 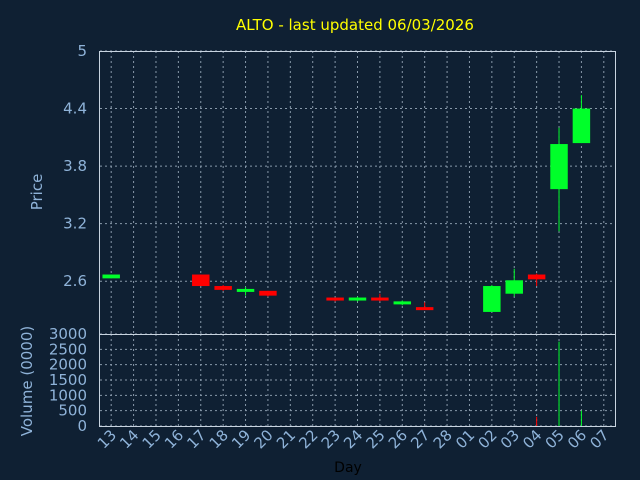 What do you see at coordinates (37, 192) in the screenshot?
I see `price-axis-label: Price` at bounding box center [37, 192].